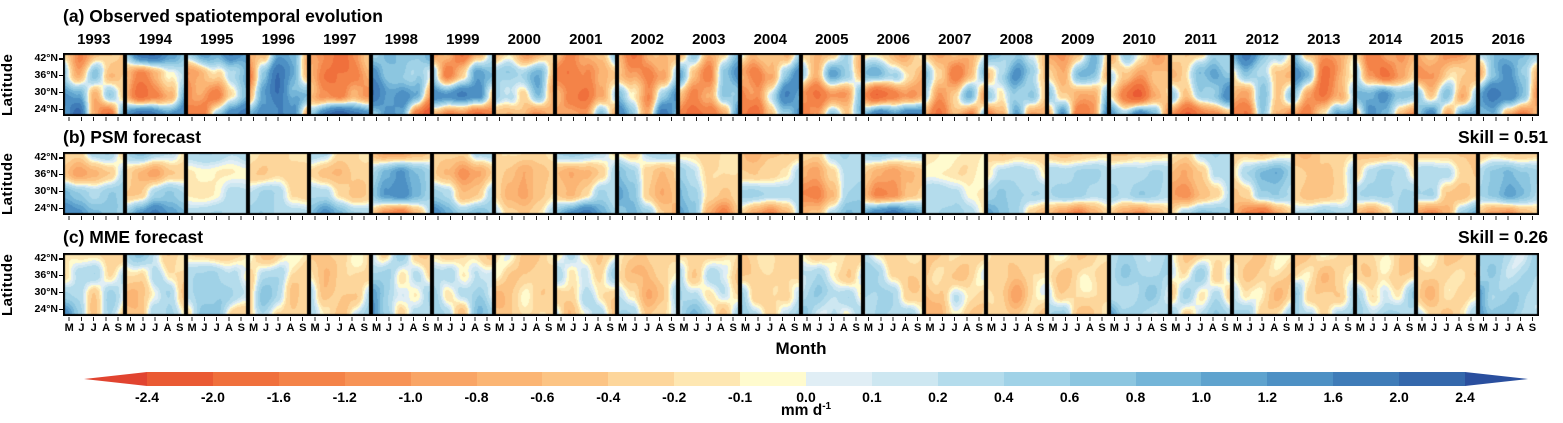 The image size is (1563, 423). Describe the element at coordinates (827, 406) in the screenshot. I see `units-exponent: -1` at that location.